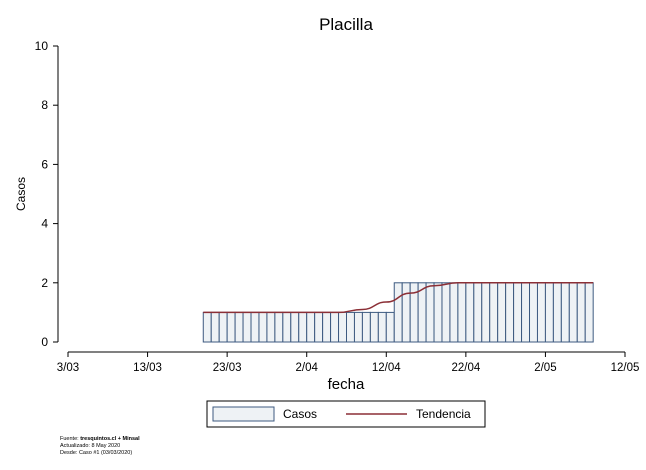 This screenshot has width=646, height=470. What do you see at coordinates (44, 342) in the screenshot?
I see `y-tick-label: 0` at bounding box center [44, 342].